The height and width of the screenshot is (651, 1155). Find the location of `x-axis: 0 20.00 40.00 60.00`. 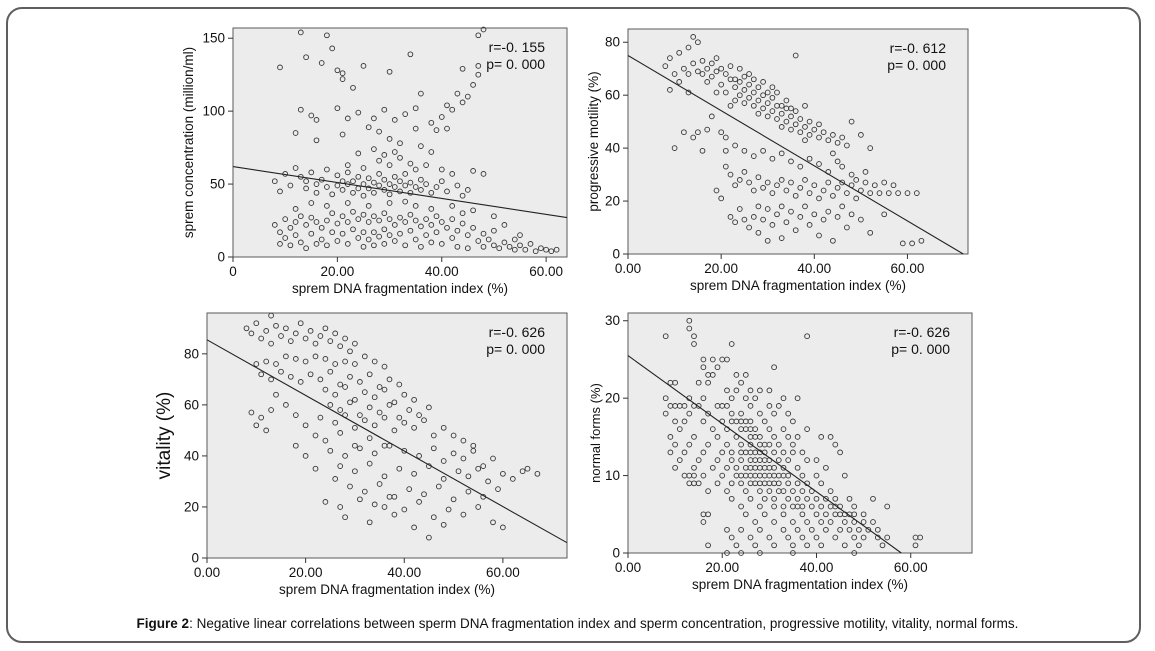

x-axis: 0 20.00 40.00 60.00 is located at coordinates (396, 268).